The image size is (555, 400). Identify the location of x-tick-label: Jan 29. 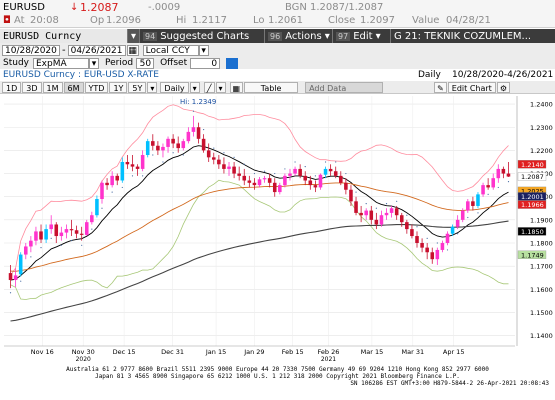
(253, 352).